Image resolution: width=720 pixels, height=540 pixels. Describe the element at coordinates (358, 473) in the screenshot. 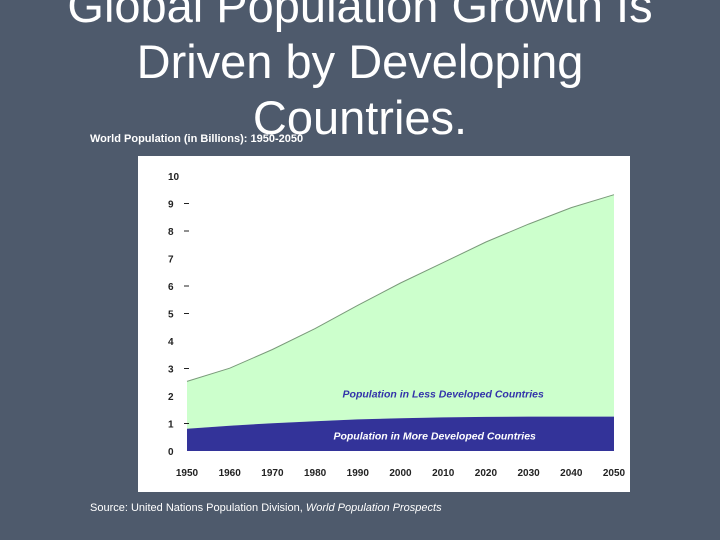

I see `x-tick-label: 1990` at that location.